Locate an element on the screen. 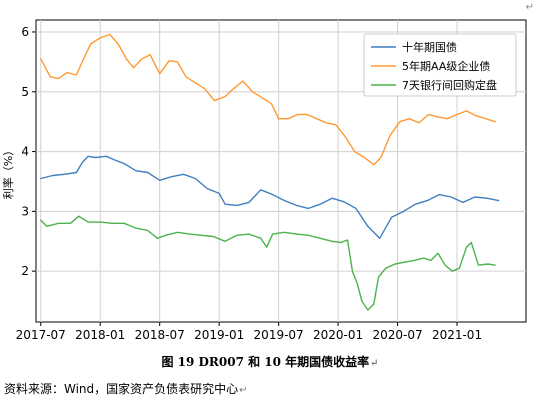 This screenshot has height=413, width=540. source-note: 资料来源：Wind，国家资产负债表研究中心↵ is located at coordinates (126, 388).